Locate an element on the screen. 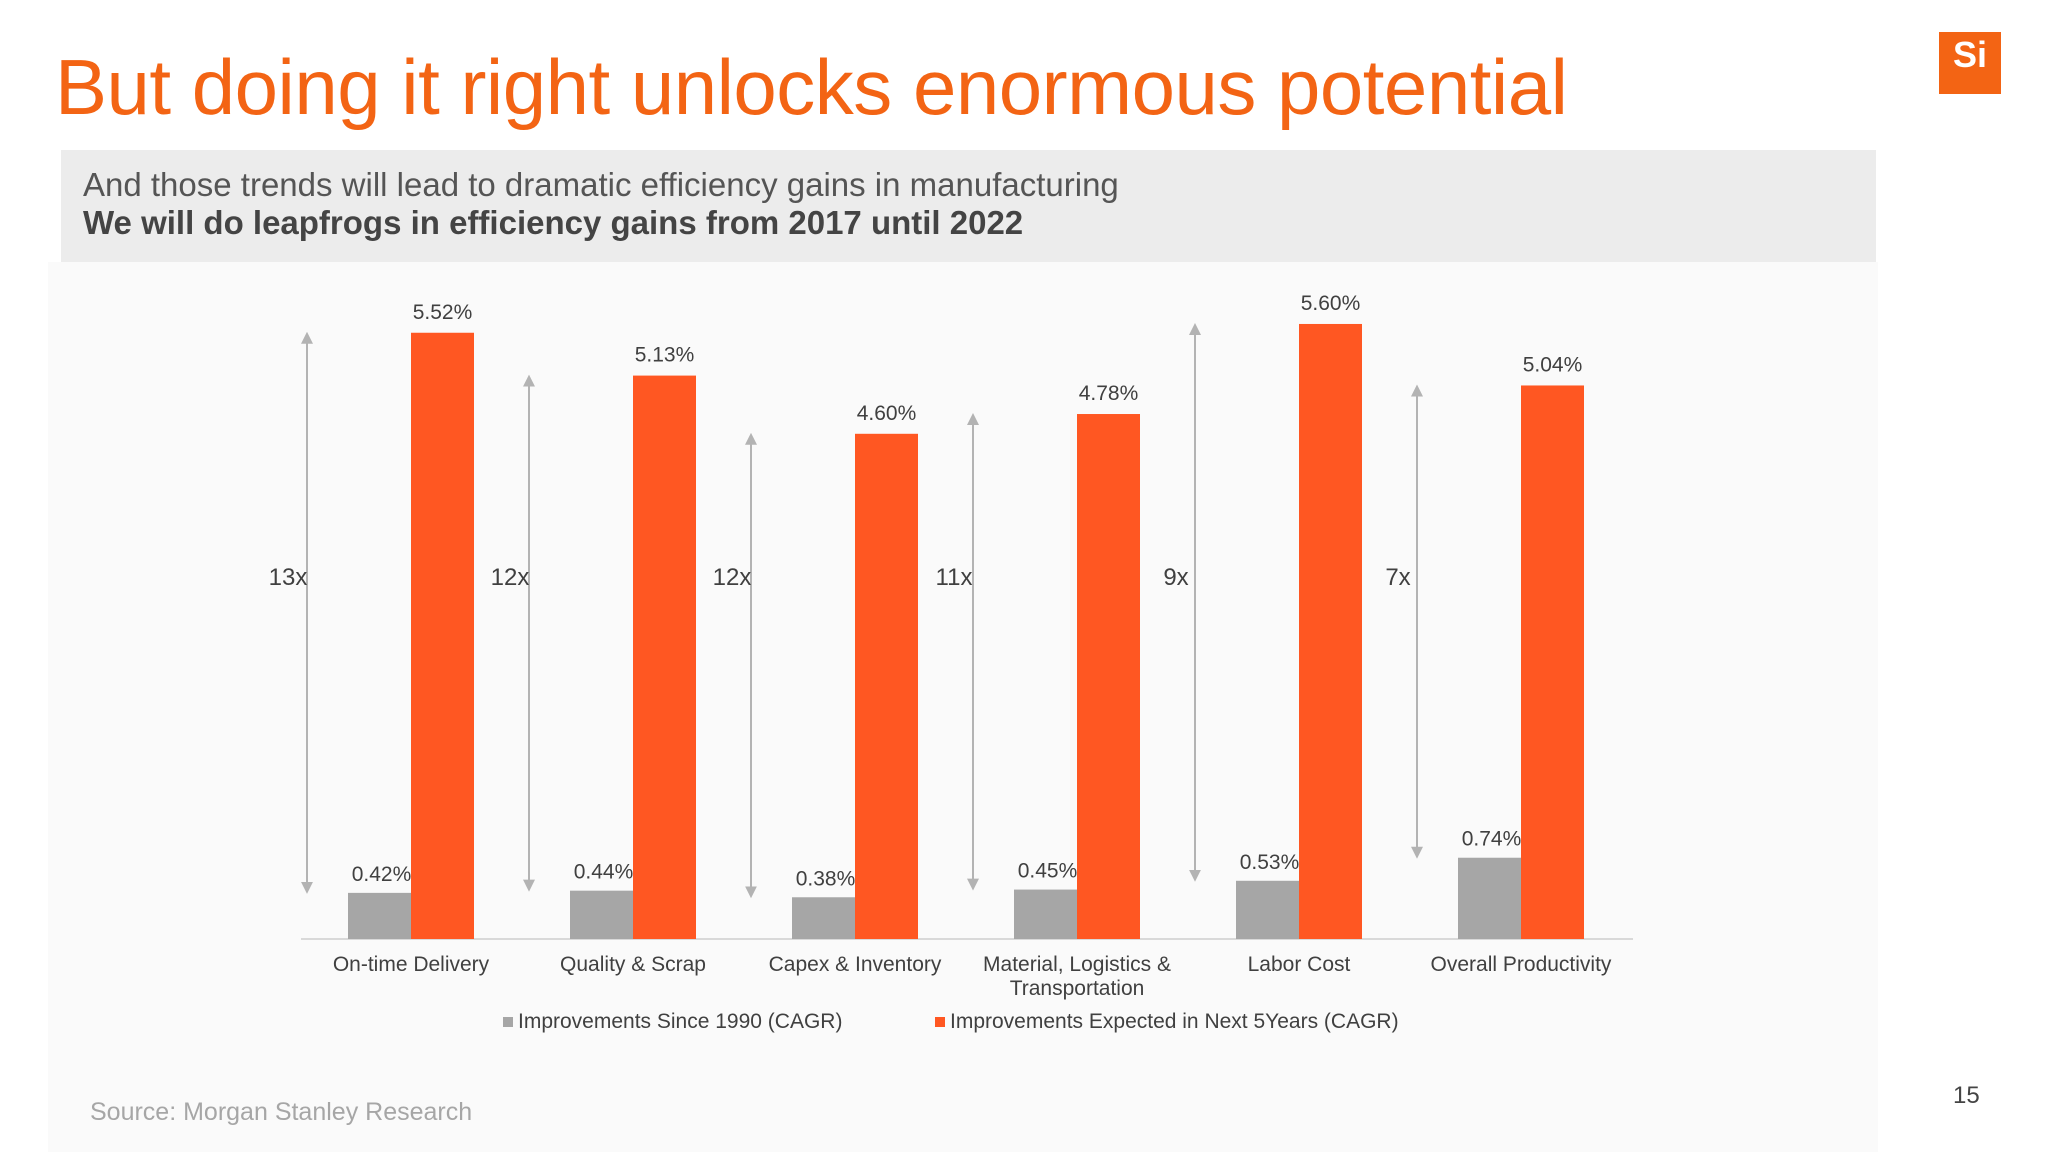 The image size is (2048, 1152). legend-swatch-next-5-years is located at coordinates (940, 1022).